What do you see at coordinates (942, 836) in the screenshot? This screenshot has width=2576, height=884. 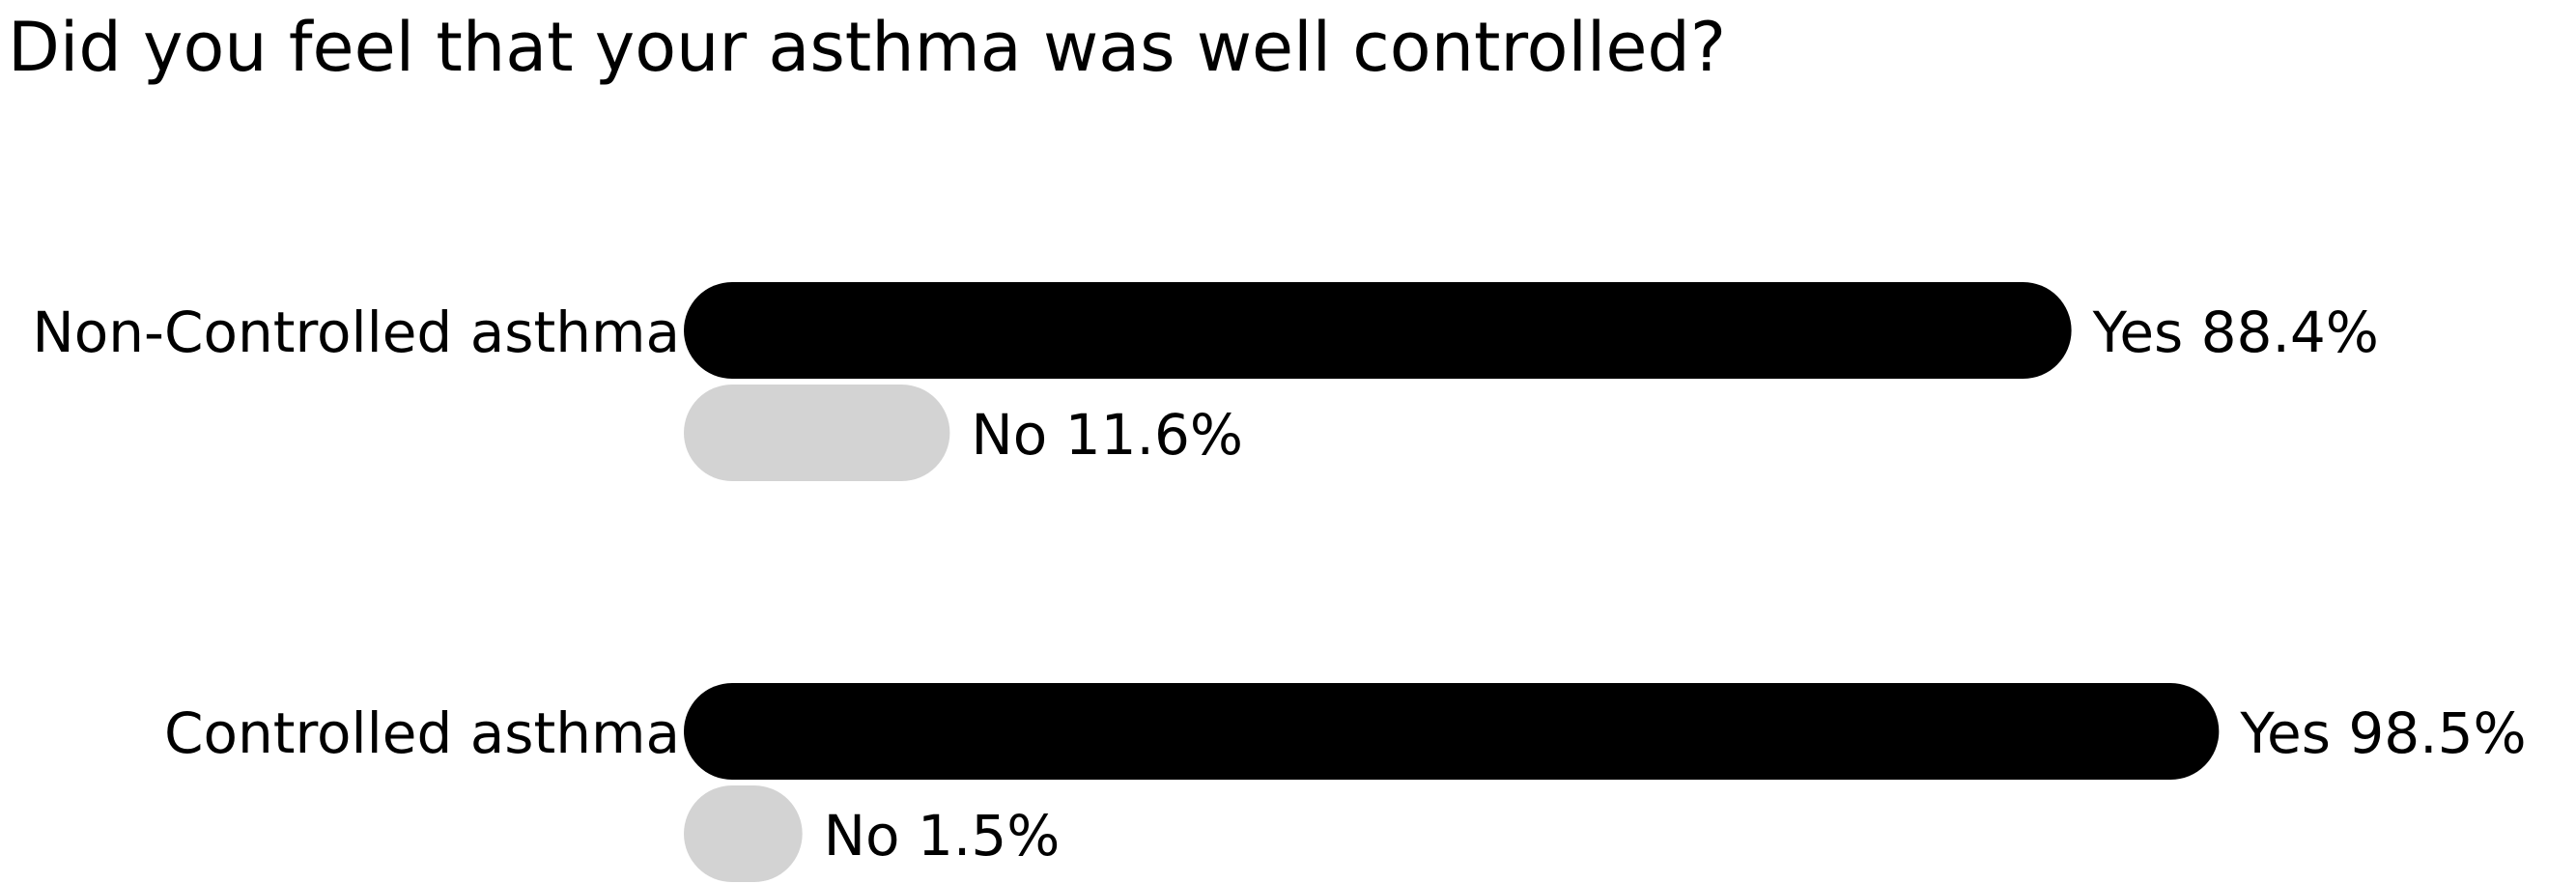 I see `data-label: No 1.5%` at bounding box center [942, 836].